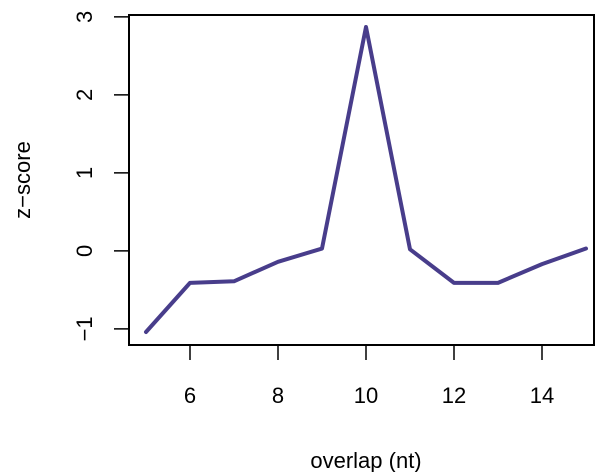  Describe the element at coordinates (365, 460) in the screenshot. I see `x-axis-label: overlap (nt)` at that location.